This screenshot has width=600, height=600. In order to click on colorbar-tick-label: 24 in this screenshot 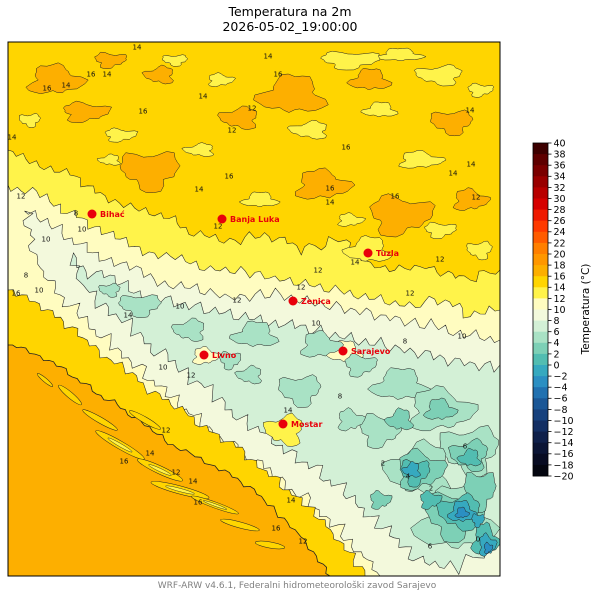, I will do `click(560, 232)`.